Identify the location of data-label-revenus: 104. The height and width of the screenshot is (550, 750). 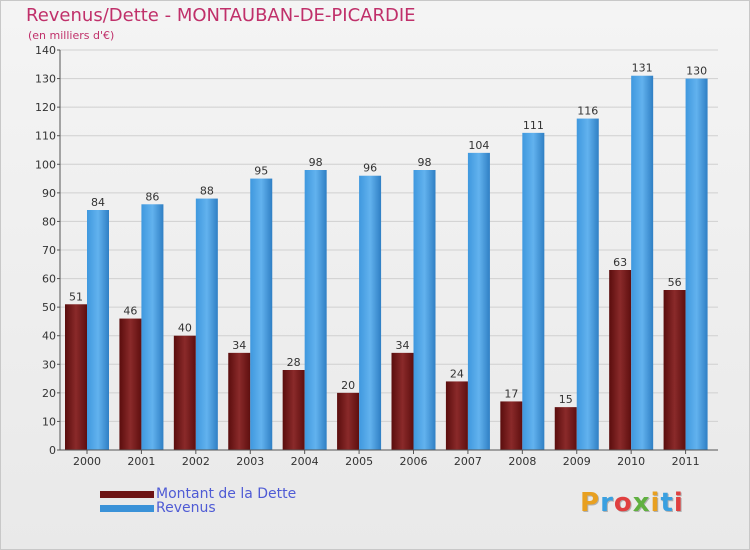
(478, 145).